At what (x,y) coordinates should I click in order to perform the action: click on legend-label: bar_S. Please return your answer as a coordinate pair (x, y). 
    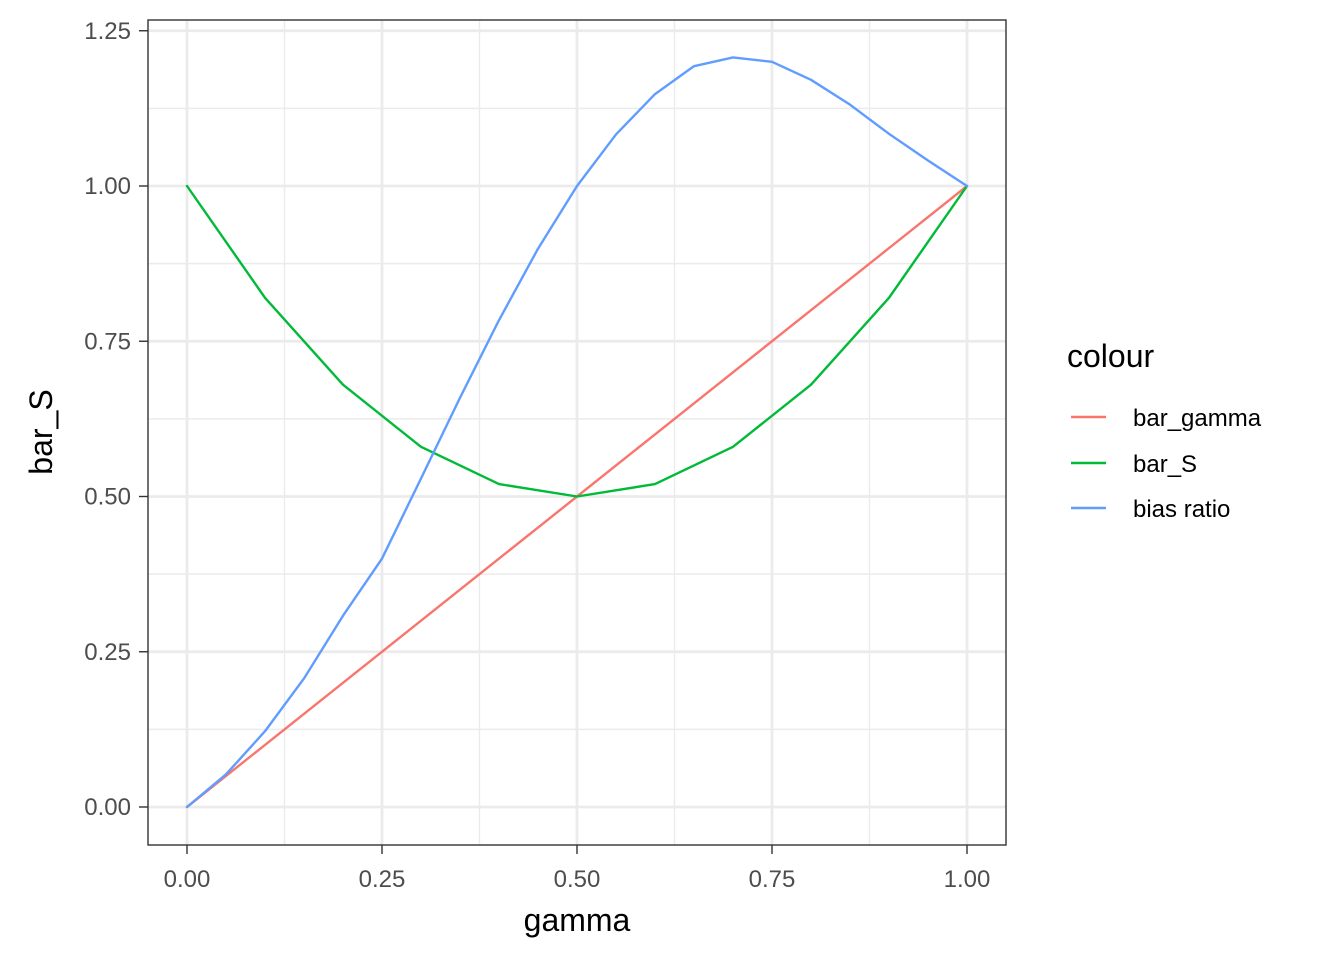
    Looking at the image, I should click on (1165, 464).